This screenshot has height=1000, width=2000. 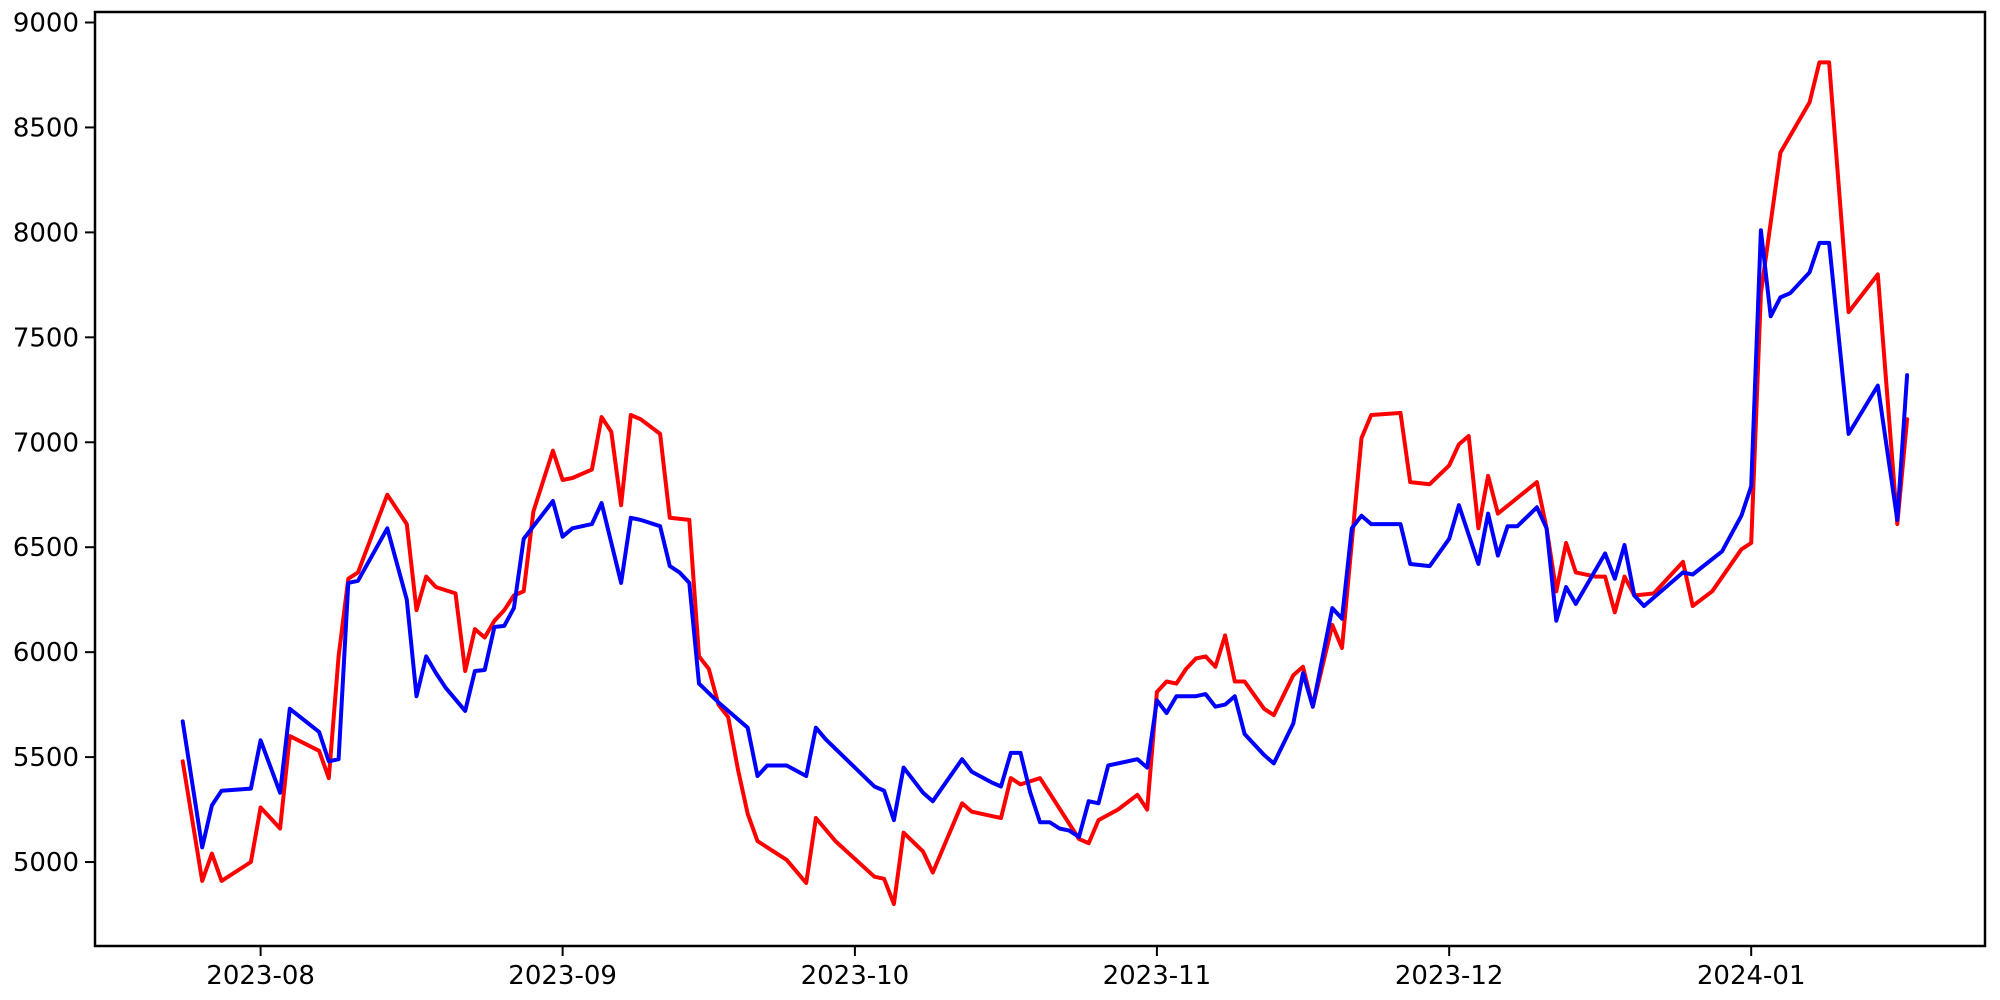 What do you see at coordinates (46, 128) in the screenshot?
I see `y-tick-label: 8500` at bounding box center [46, 128].